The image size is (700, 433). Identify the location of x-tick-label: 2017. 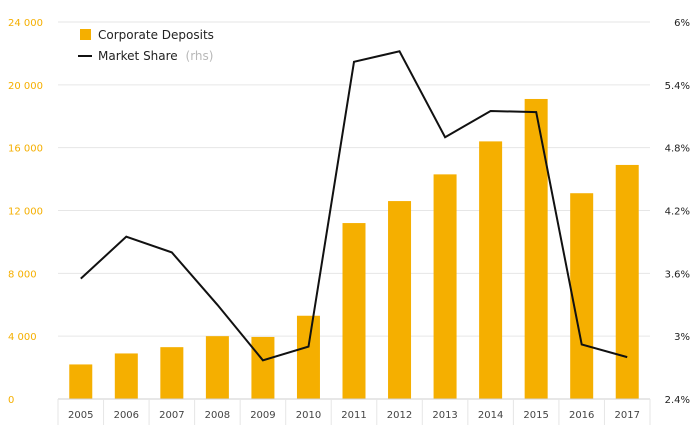
(627, 415).